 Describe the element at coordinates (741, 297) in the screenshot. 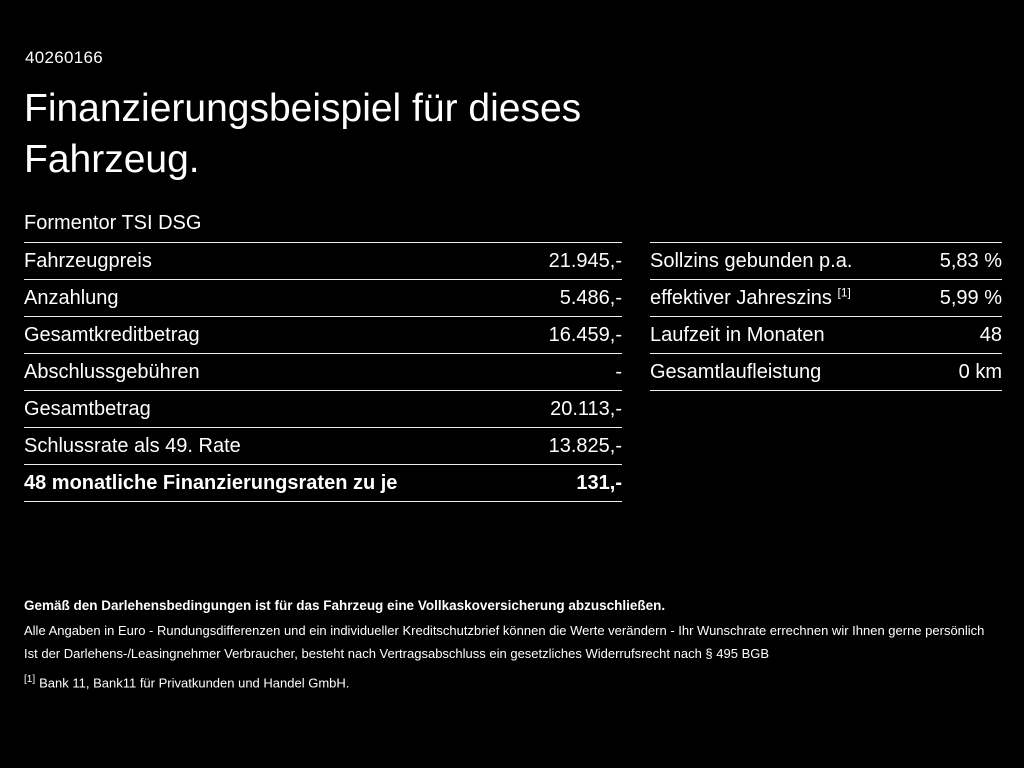

I see `row-label-text: effektiver Jahreszins` at that location.